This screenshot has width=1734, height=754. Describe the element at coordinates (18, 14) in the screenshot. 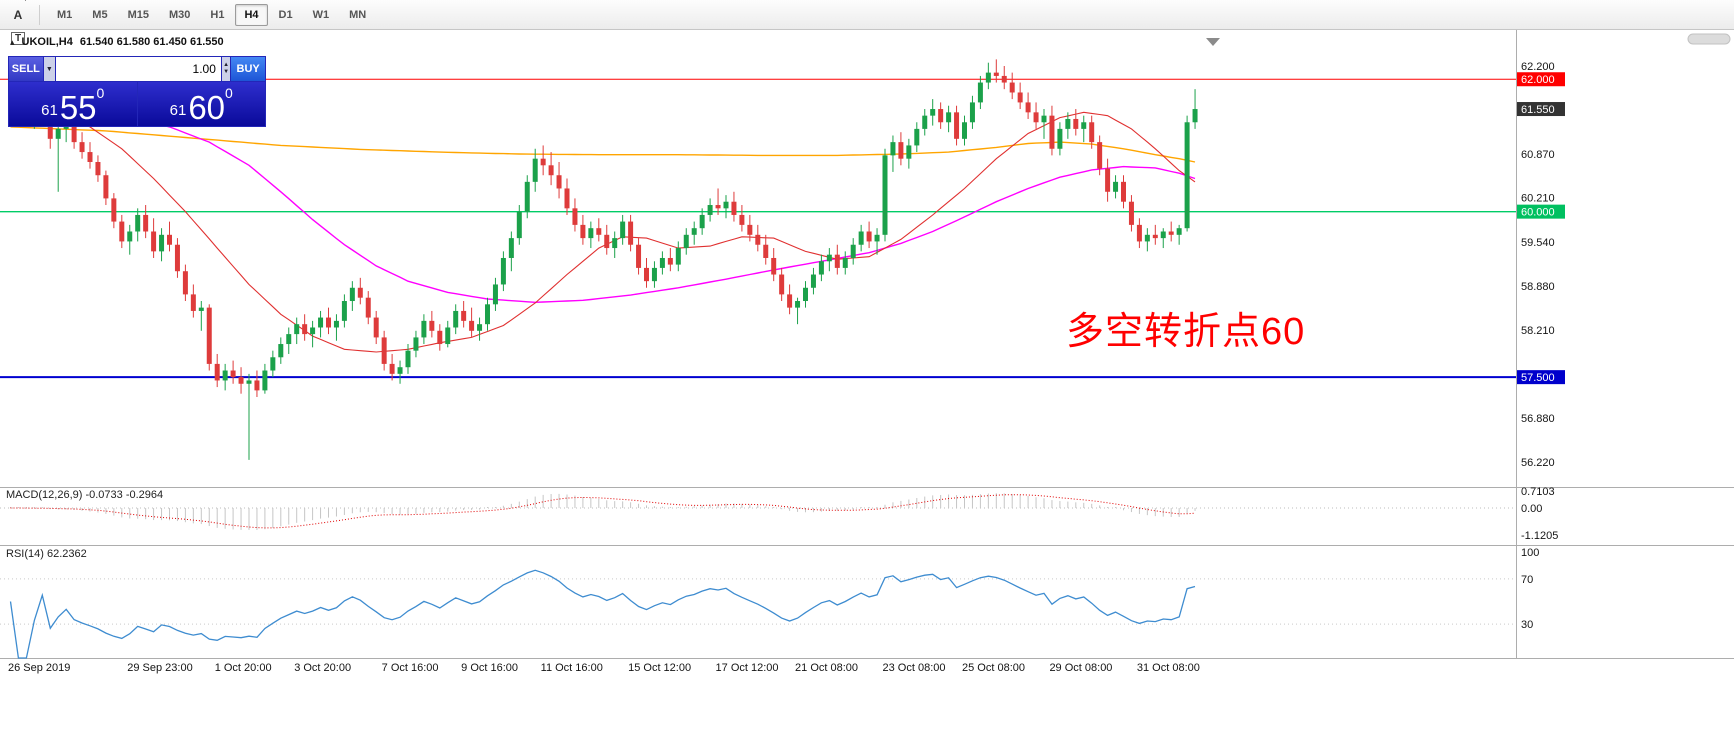

I see `text-annotation-tool-icon: A` at that location.